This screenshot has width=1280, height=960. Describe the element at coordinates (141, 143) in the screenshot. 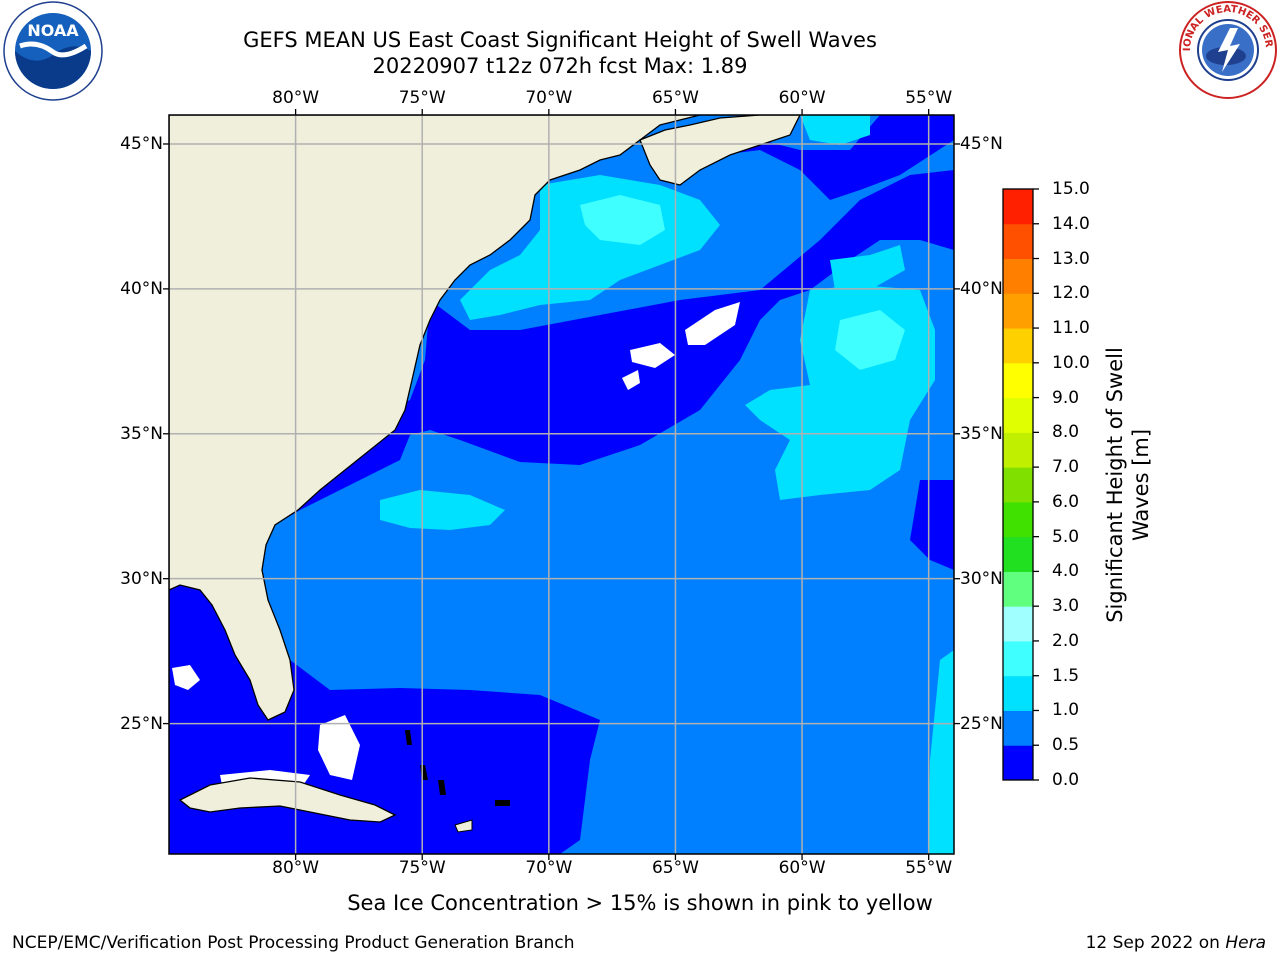

I see `lat-label-left: 45°N` at that location.